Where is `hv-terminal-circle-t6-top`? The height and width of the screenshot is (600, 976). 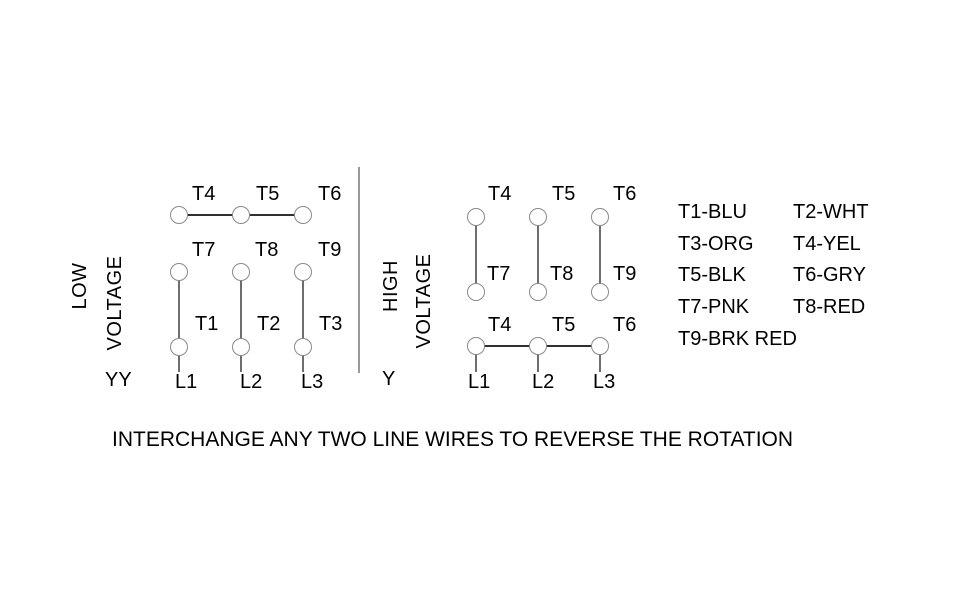
hv-terminal-circle-t6-top is located at coordinates (600, 217).